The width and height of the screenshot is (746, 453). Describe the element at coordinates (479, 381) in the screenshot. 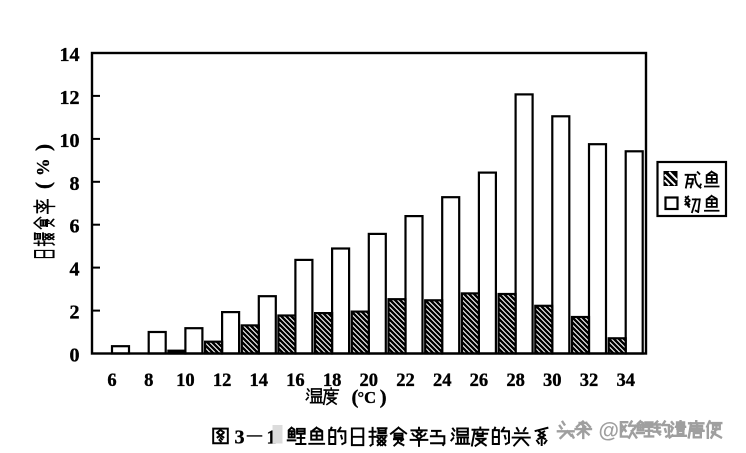

I see `svg-text: 26` at that location.